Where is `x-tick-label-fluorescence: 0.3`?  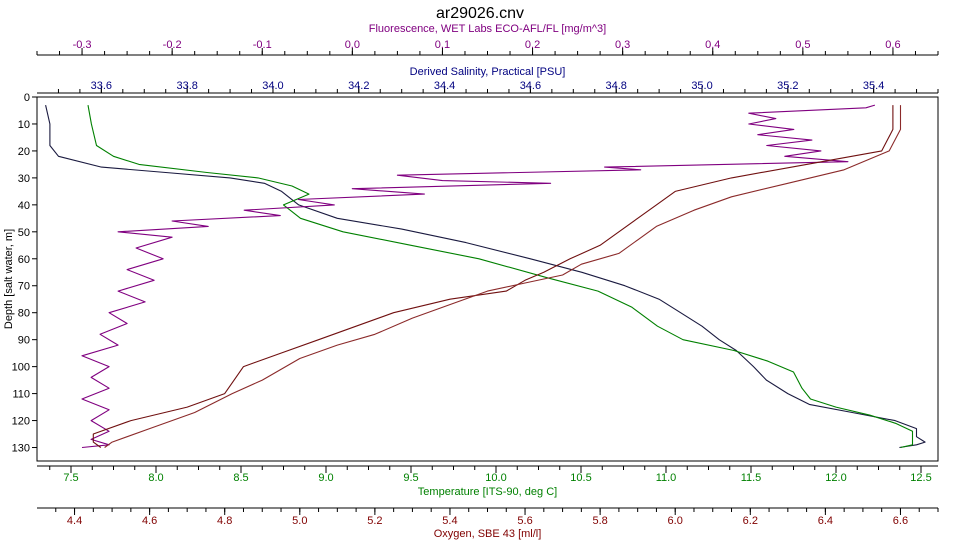 x-tick-label-fluorescence: 0.3 is located at coordinates (622, 45).